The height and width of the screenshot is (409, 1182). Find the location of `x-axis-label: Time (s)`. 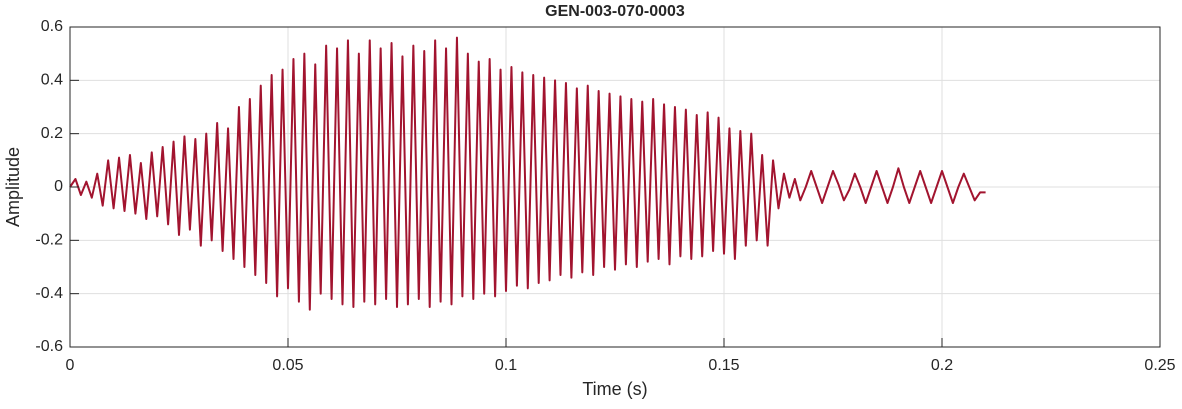

x-axis-label: Time (s) is located at coordinates (614, 389).